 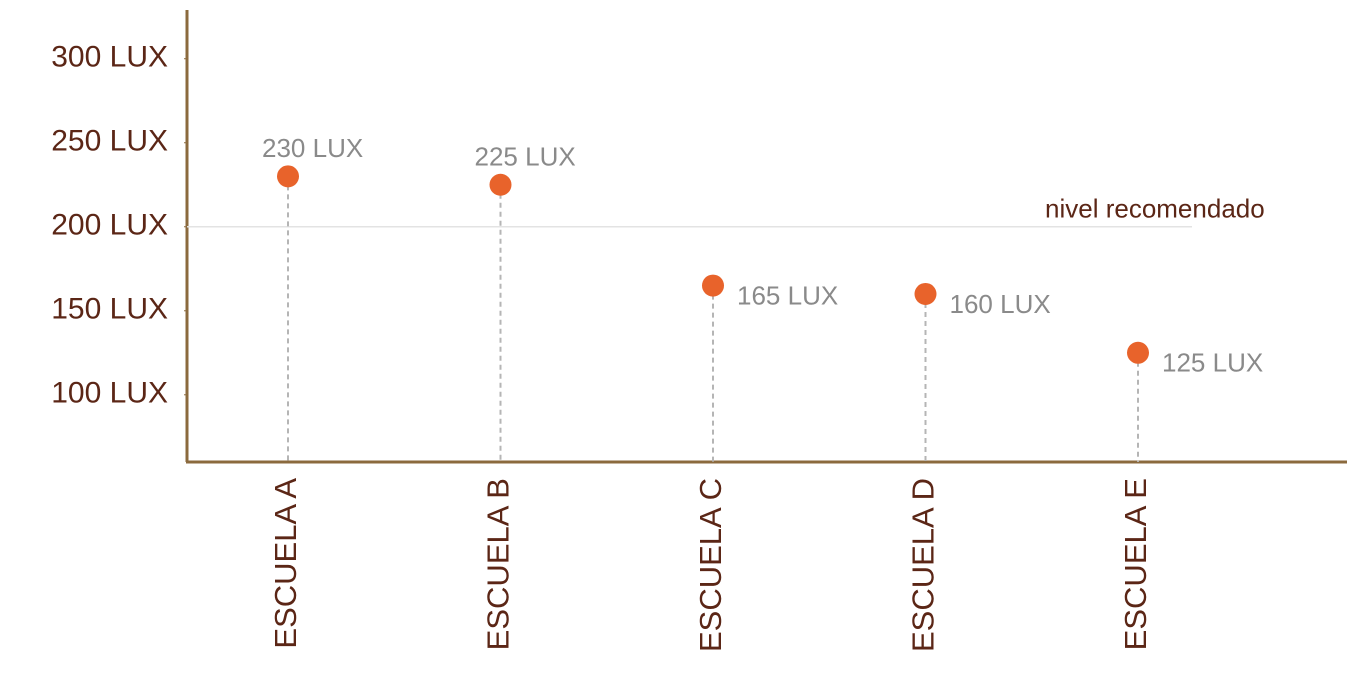 I want to click on value-label: 160 LUX, so click(x=1000, y=304).